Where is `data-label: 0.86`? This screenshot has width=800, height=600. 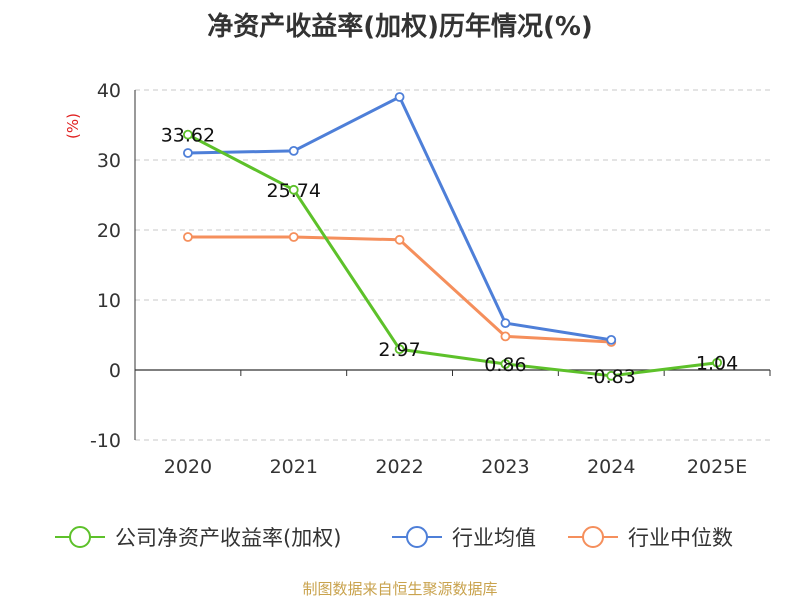
data-label: 0.86 is located at coordinates (505, 365).